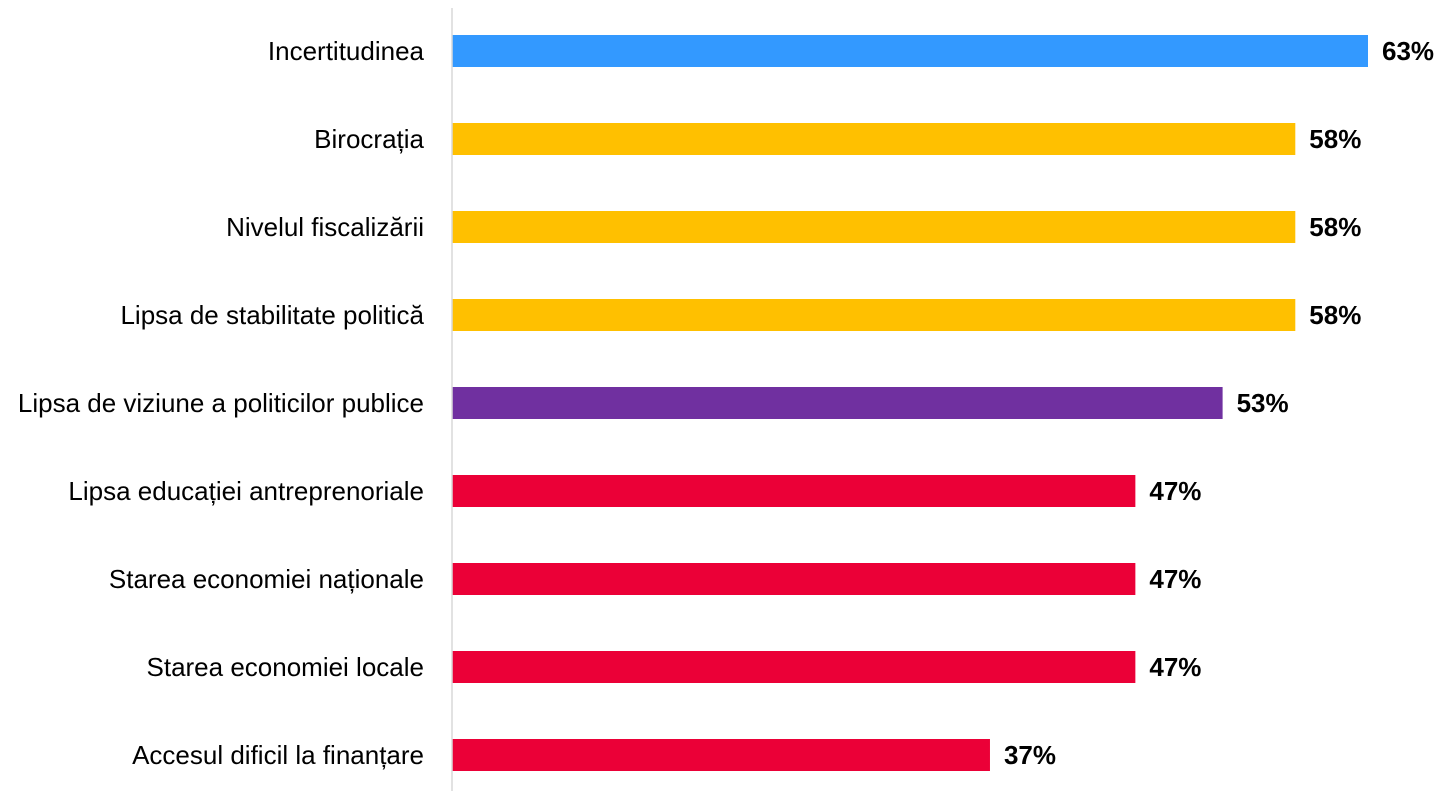 The width and height of the screenshot is (1441, 791). I want to click on category-label: Lipsa educației antreprenoriale, so click(246, 491).